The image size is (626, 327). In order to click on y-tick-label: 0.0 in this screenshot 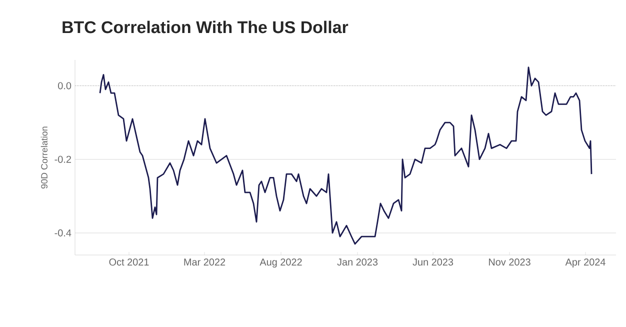, I will do `click(65, 86)`.